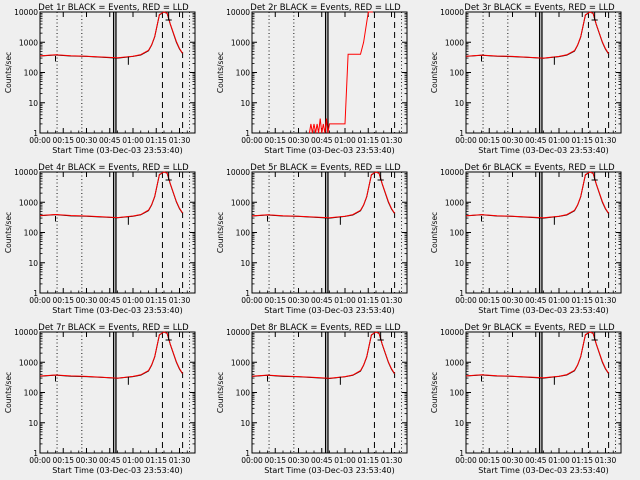 This screenshot has width=640, height=480. I want to click on panel-title: Det 5r BLACK = Events, RED = LLD, so click(325, 168).